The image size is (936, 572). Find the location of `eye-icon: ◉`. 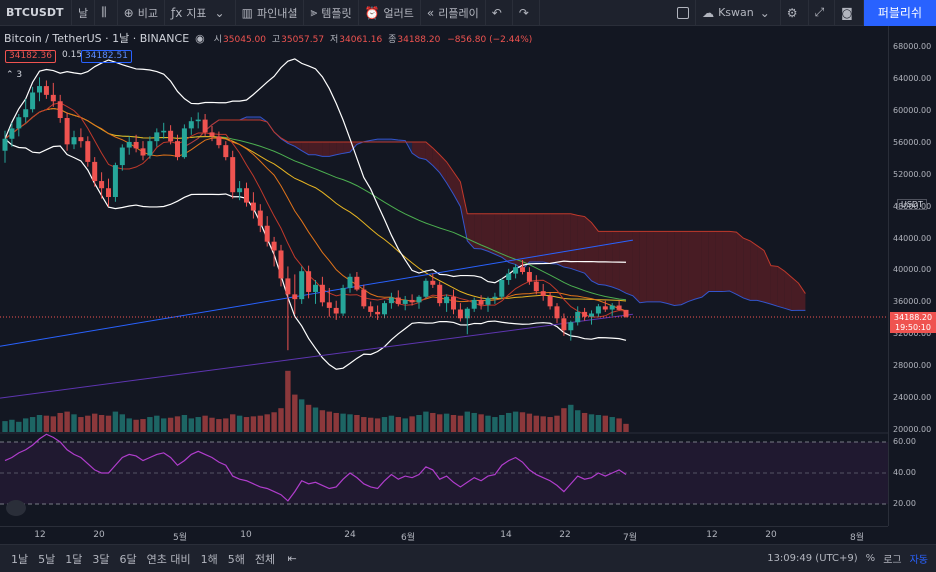

eye-icon: ◉ is located at coordinates (200, 38).